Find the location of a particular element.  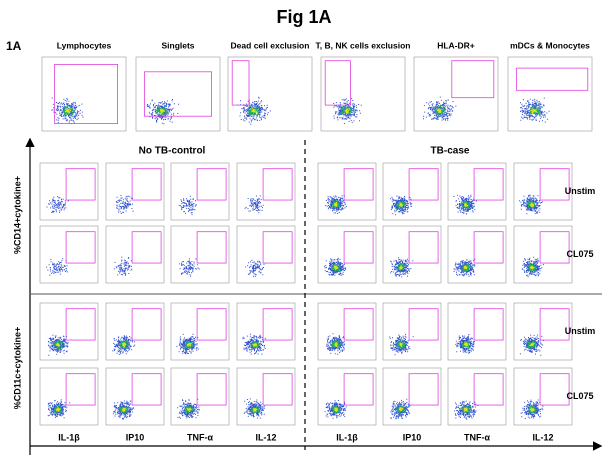

panel-label: 1A is located at coordinates (14, 46).